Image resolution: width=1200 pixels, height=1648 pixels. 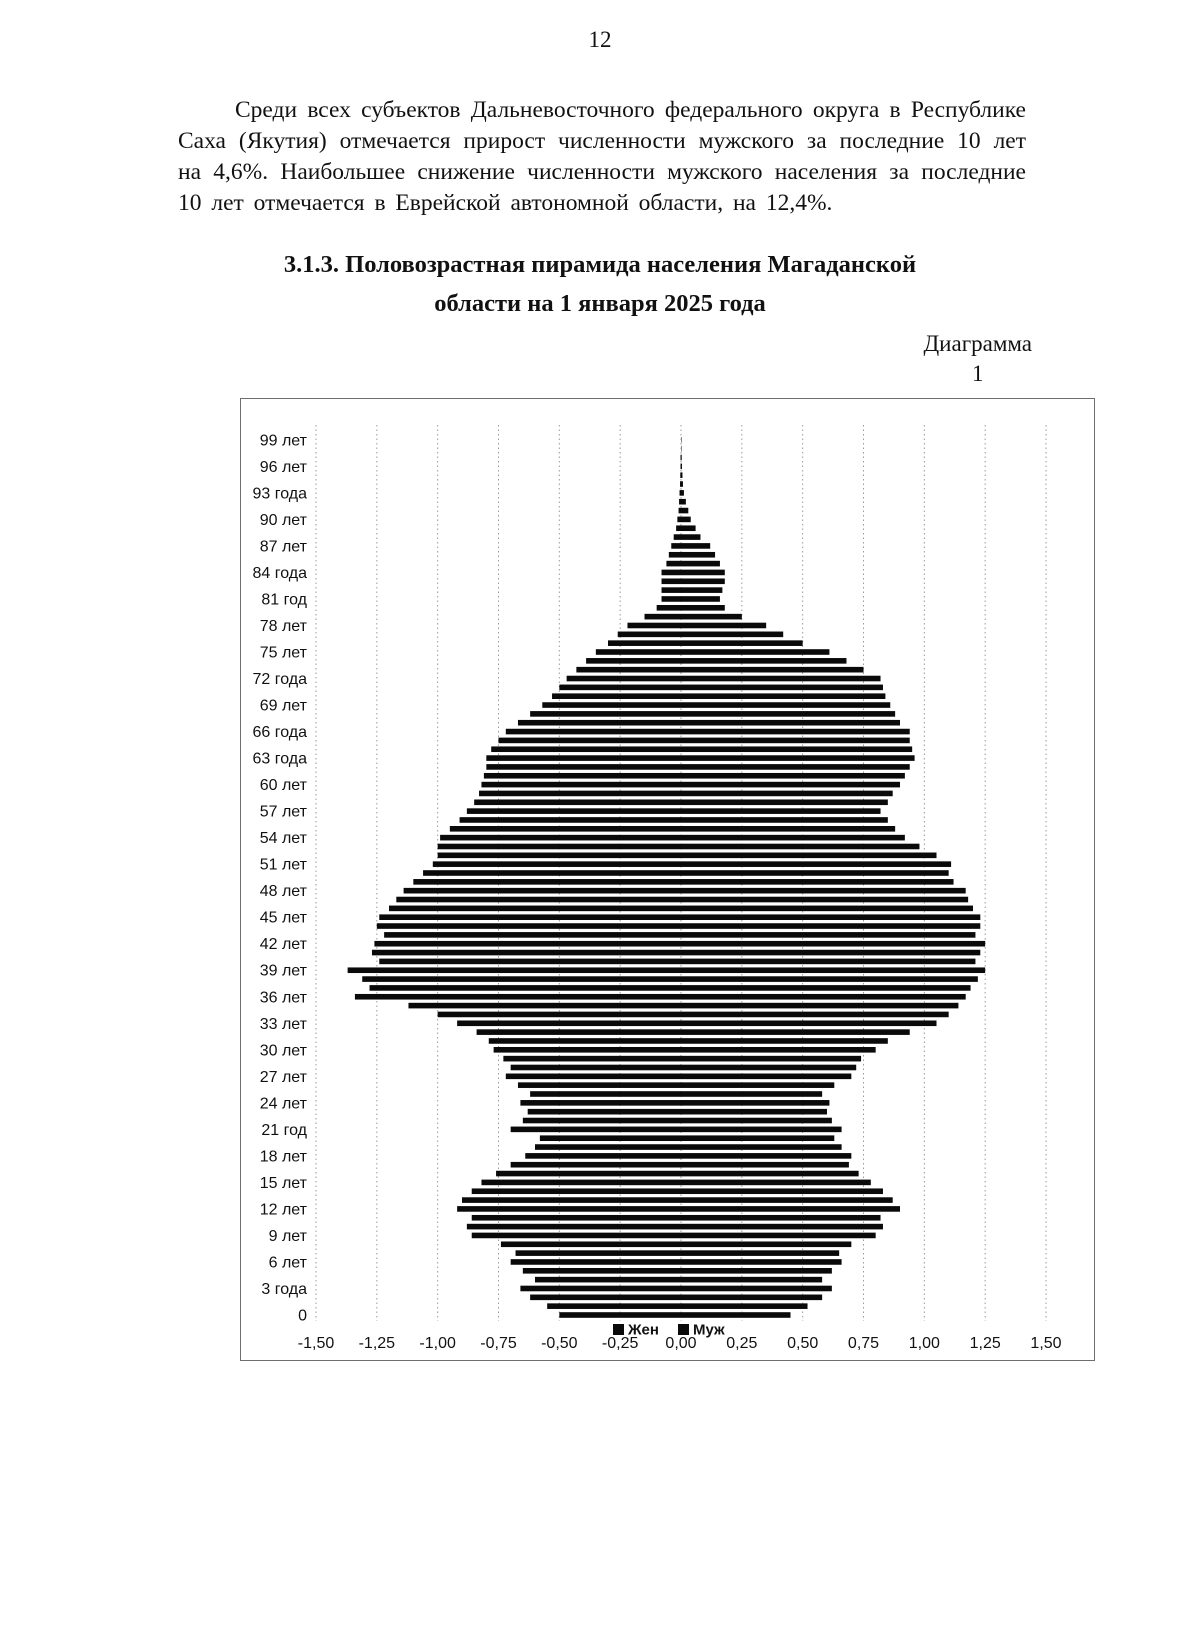 I want to click on svg-text: 99 лет, so click(x=284, y=440).